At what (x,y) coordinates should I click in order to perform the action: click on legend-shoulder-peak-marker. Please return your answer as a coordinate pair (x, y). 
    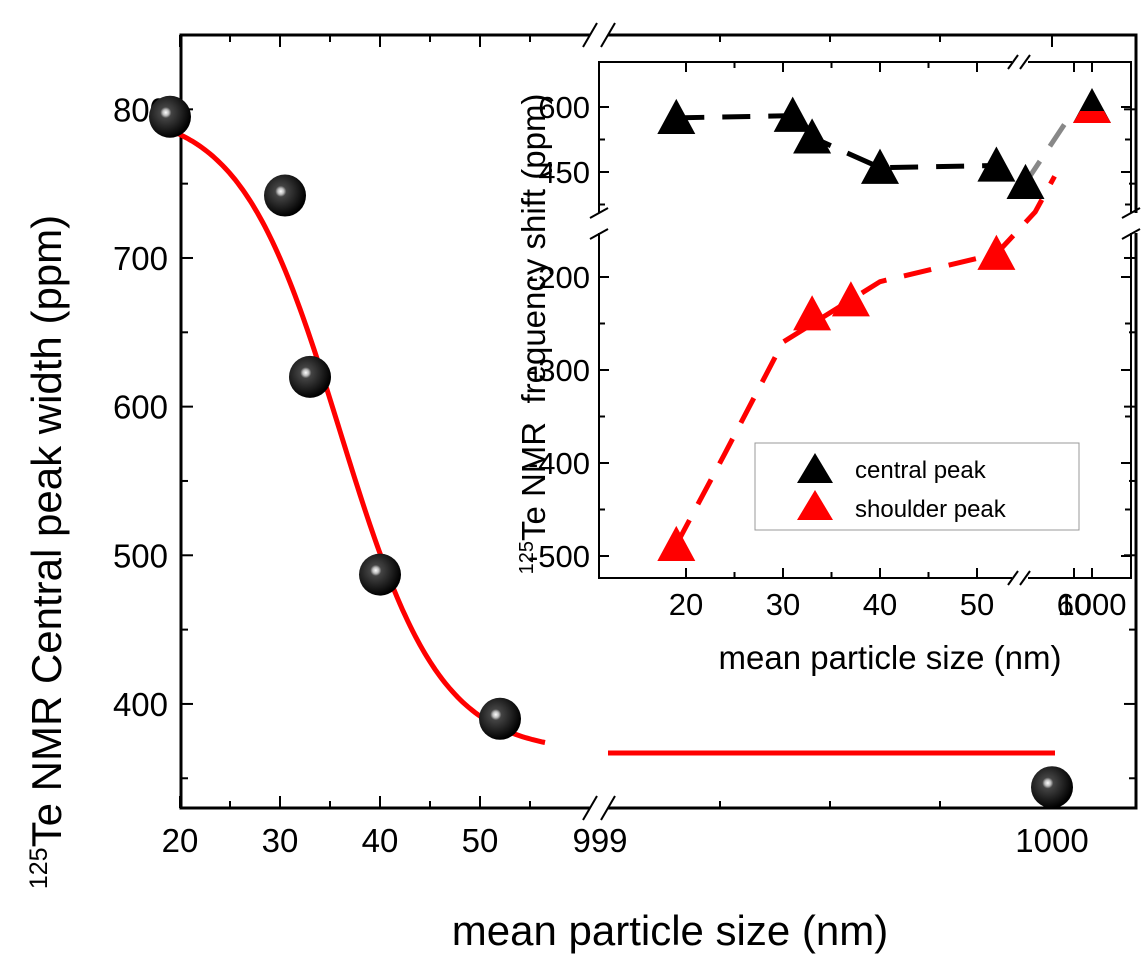
    Looking at the image, I should click on (815, 505).